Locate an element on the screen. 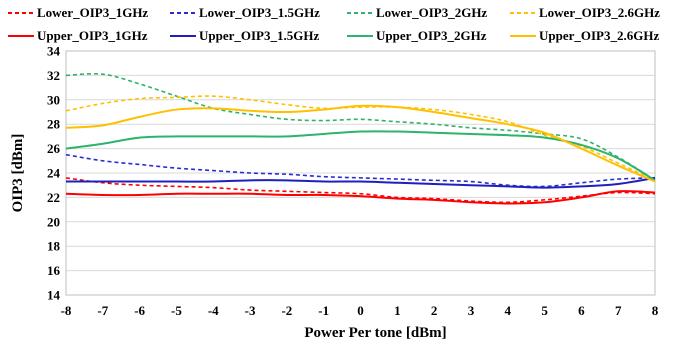  x-tick-label: -4 is located at coordinates (213, 310).